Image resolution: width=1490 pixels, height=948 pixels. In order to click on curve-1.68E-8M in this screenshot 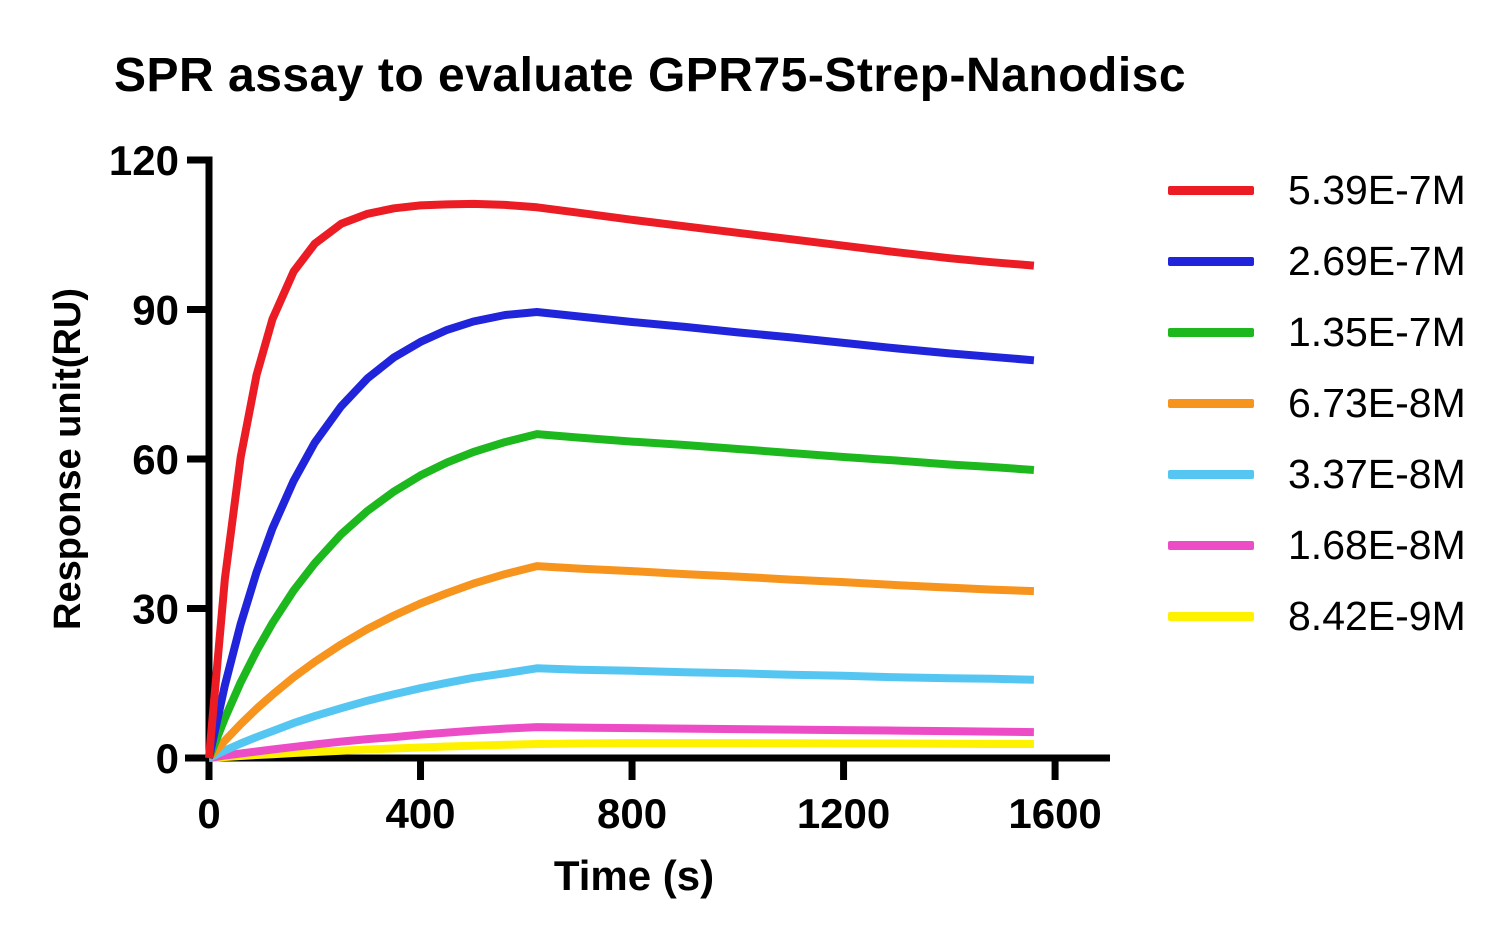, I will do `click(621, 742)`.